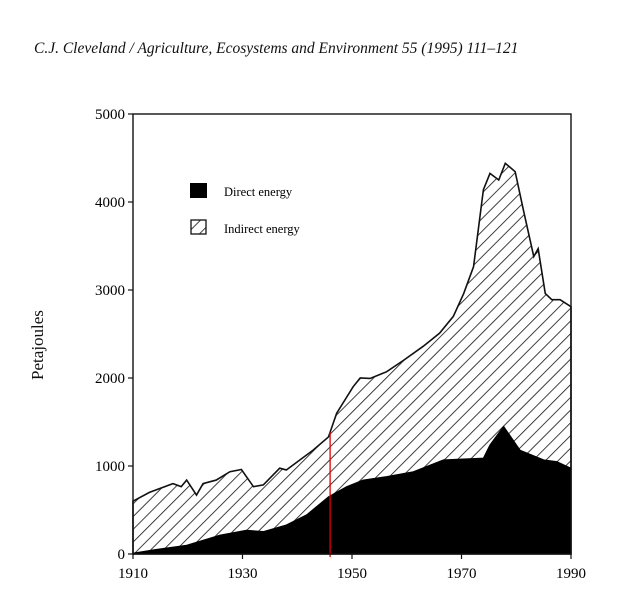 The image size is (618, 603). I want to click on y-tick-label: 5000, so click(110, 115).